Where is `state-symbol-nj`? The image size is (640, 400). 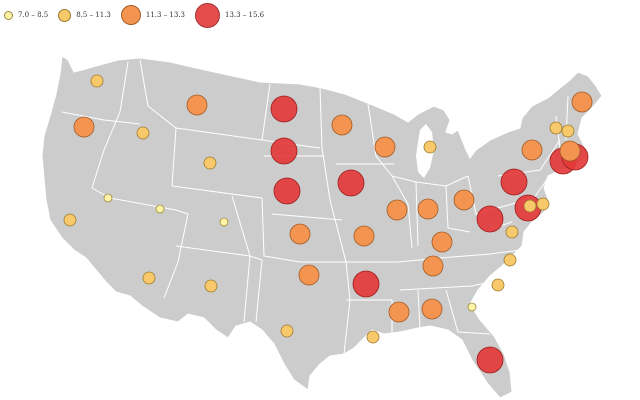 state-symbol-nj is located at coordinates (530, 206).